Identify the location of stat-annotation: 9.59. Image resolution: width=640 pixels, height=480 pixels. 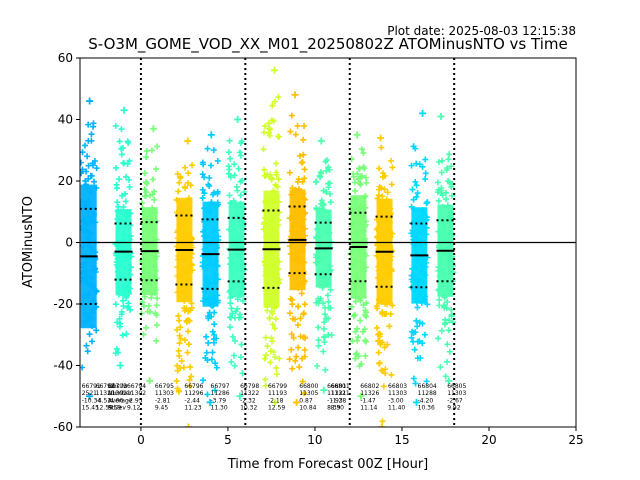
(115, 408).